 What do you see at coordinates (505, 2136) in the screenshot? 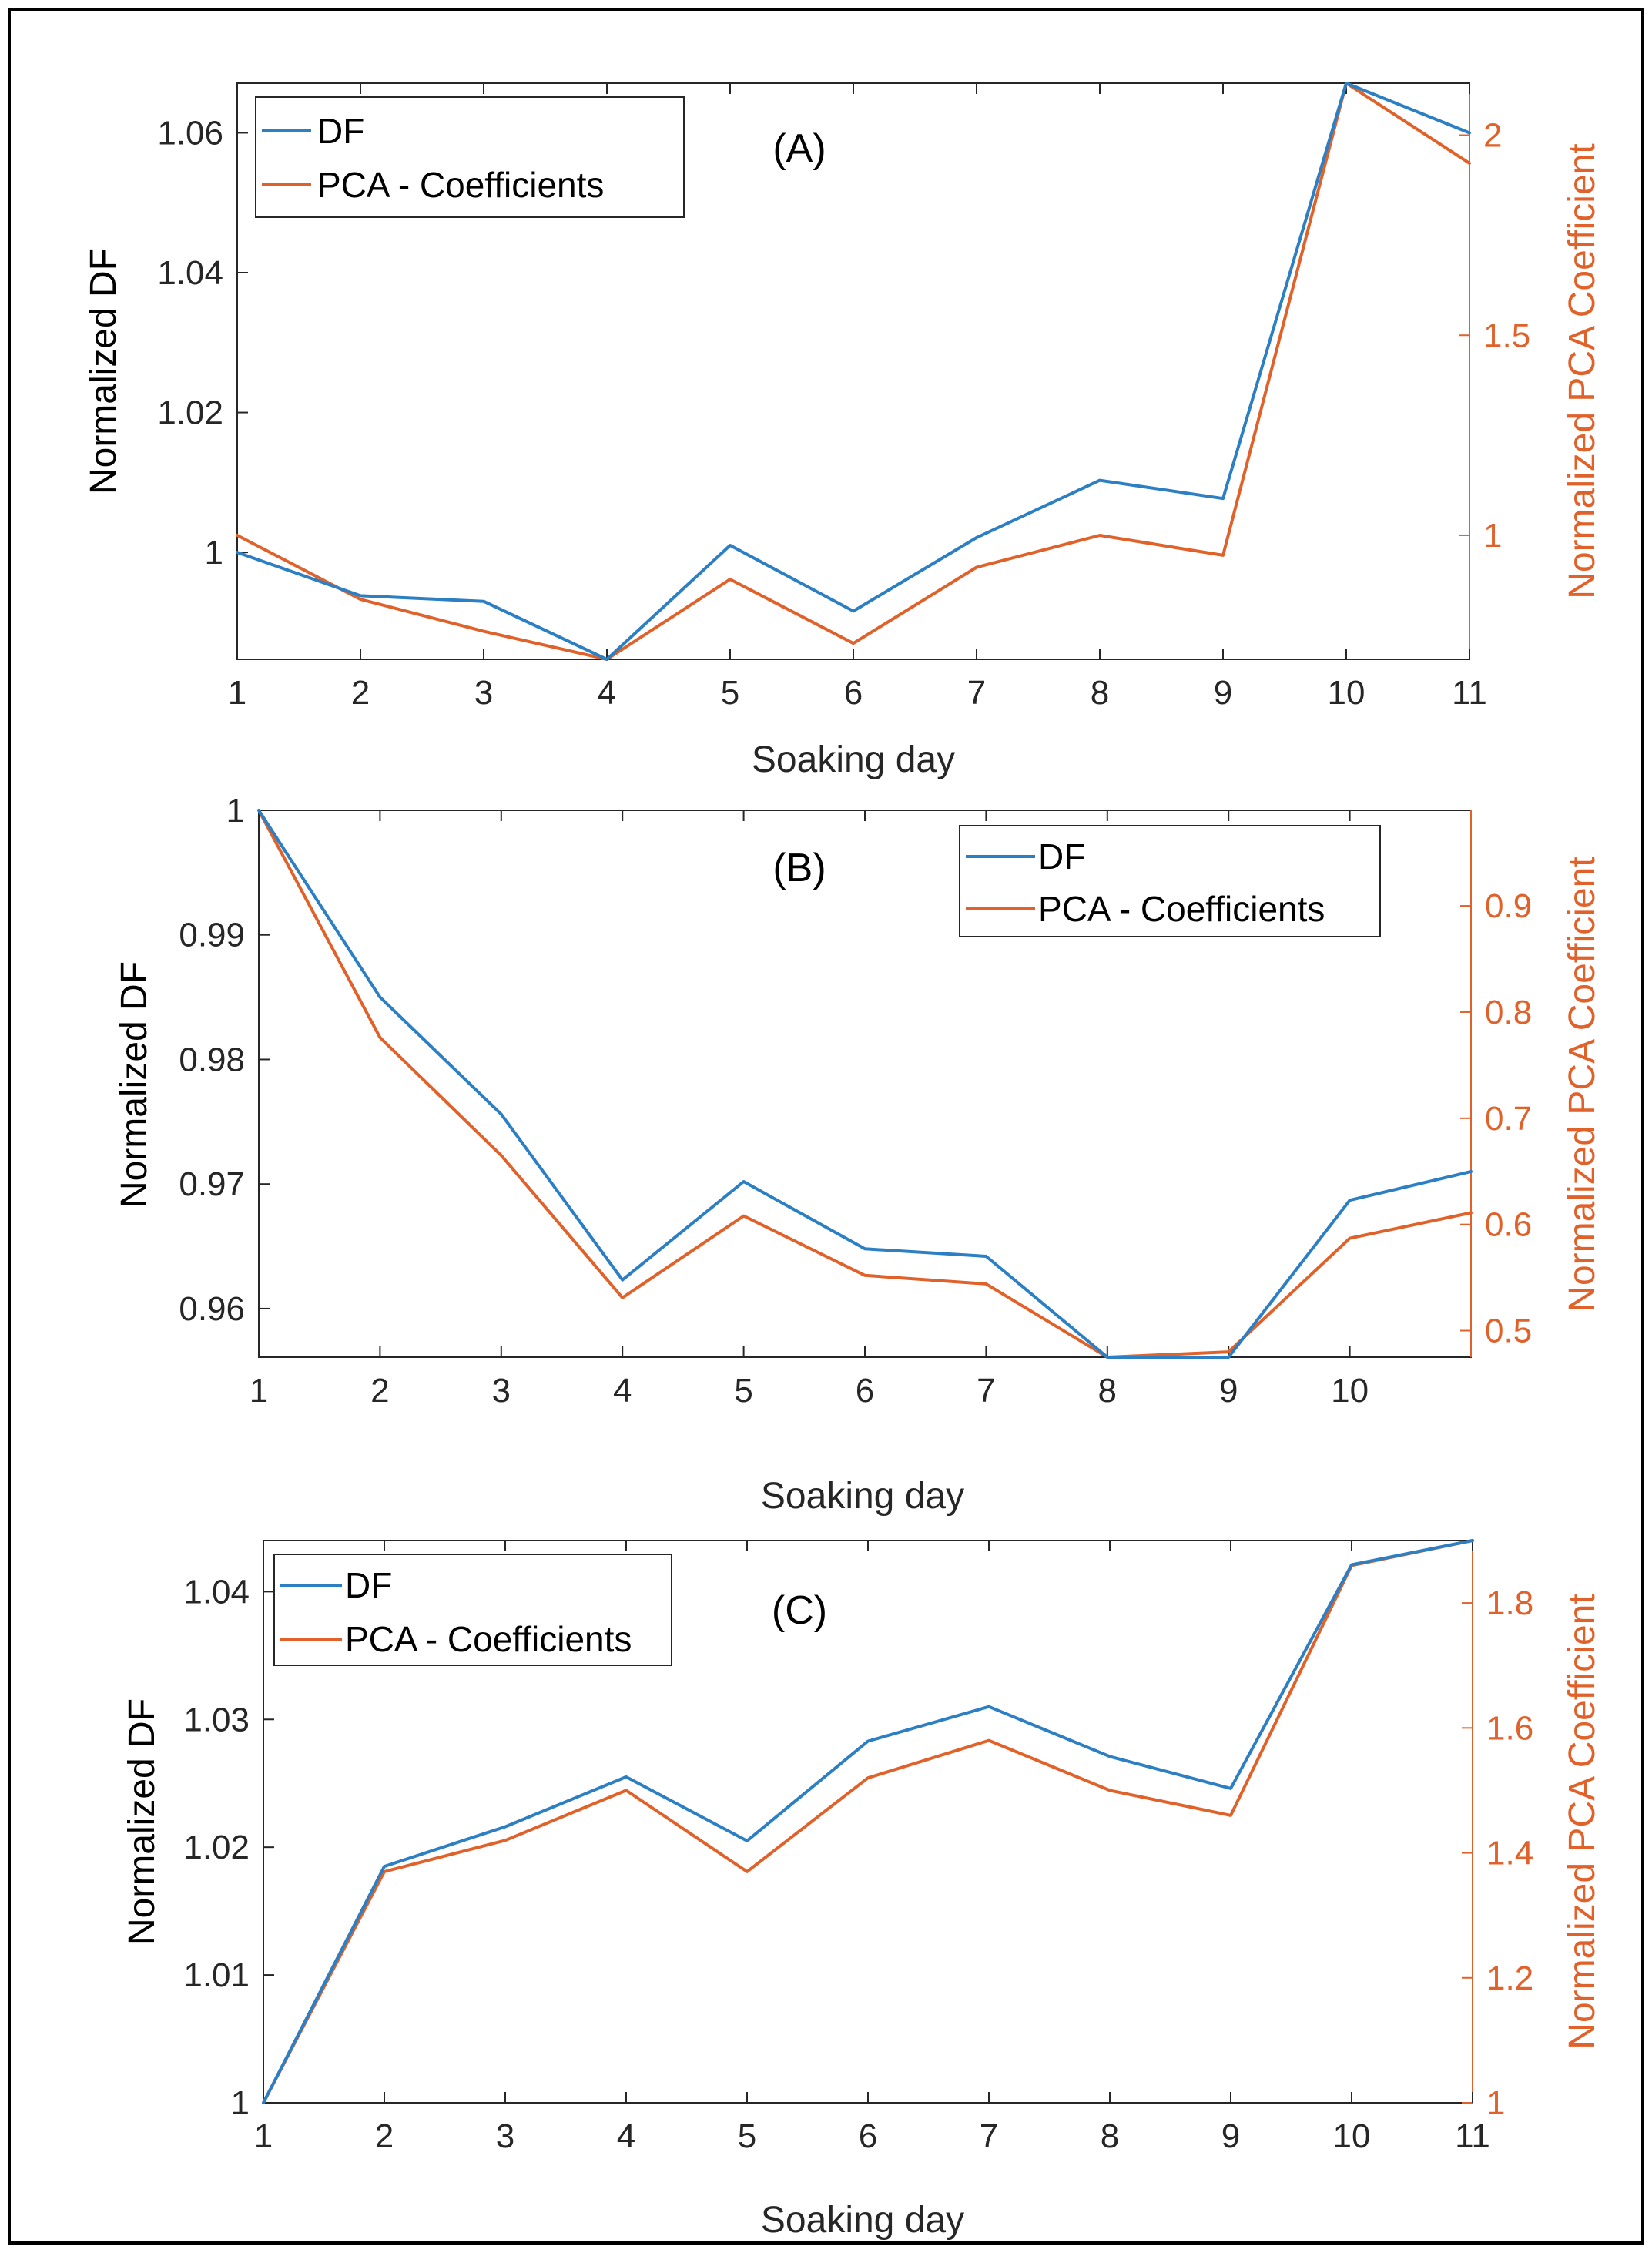
I see `x-tick-label: 3` at bounding box center [505, 2136].